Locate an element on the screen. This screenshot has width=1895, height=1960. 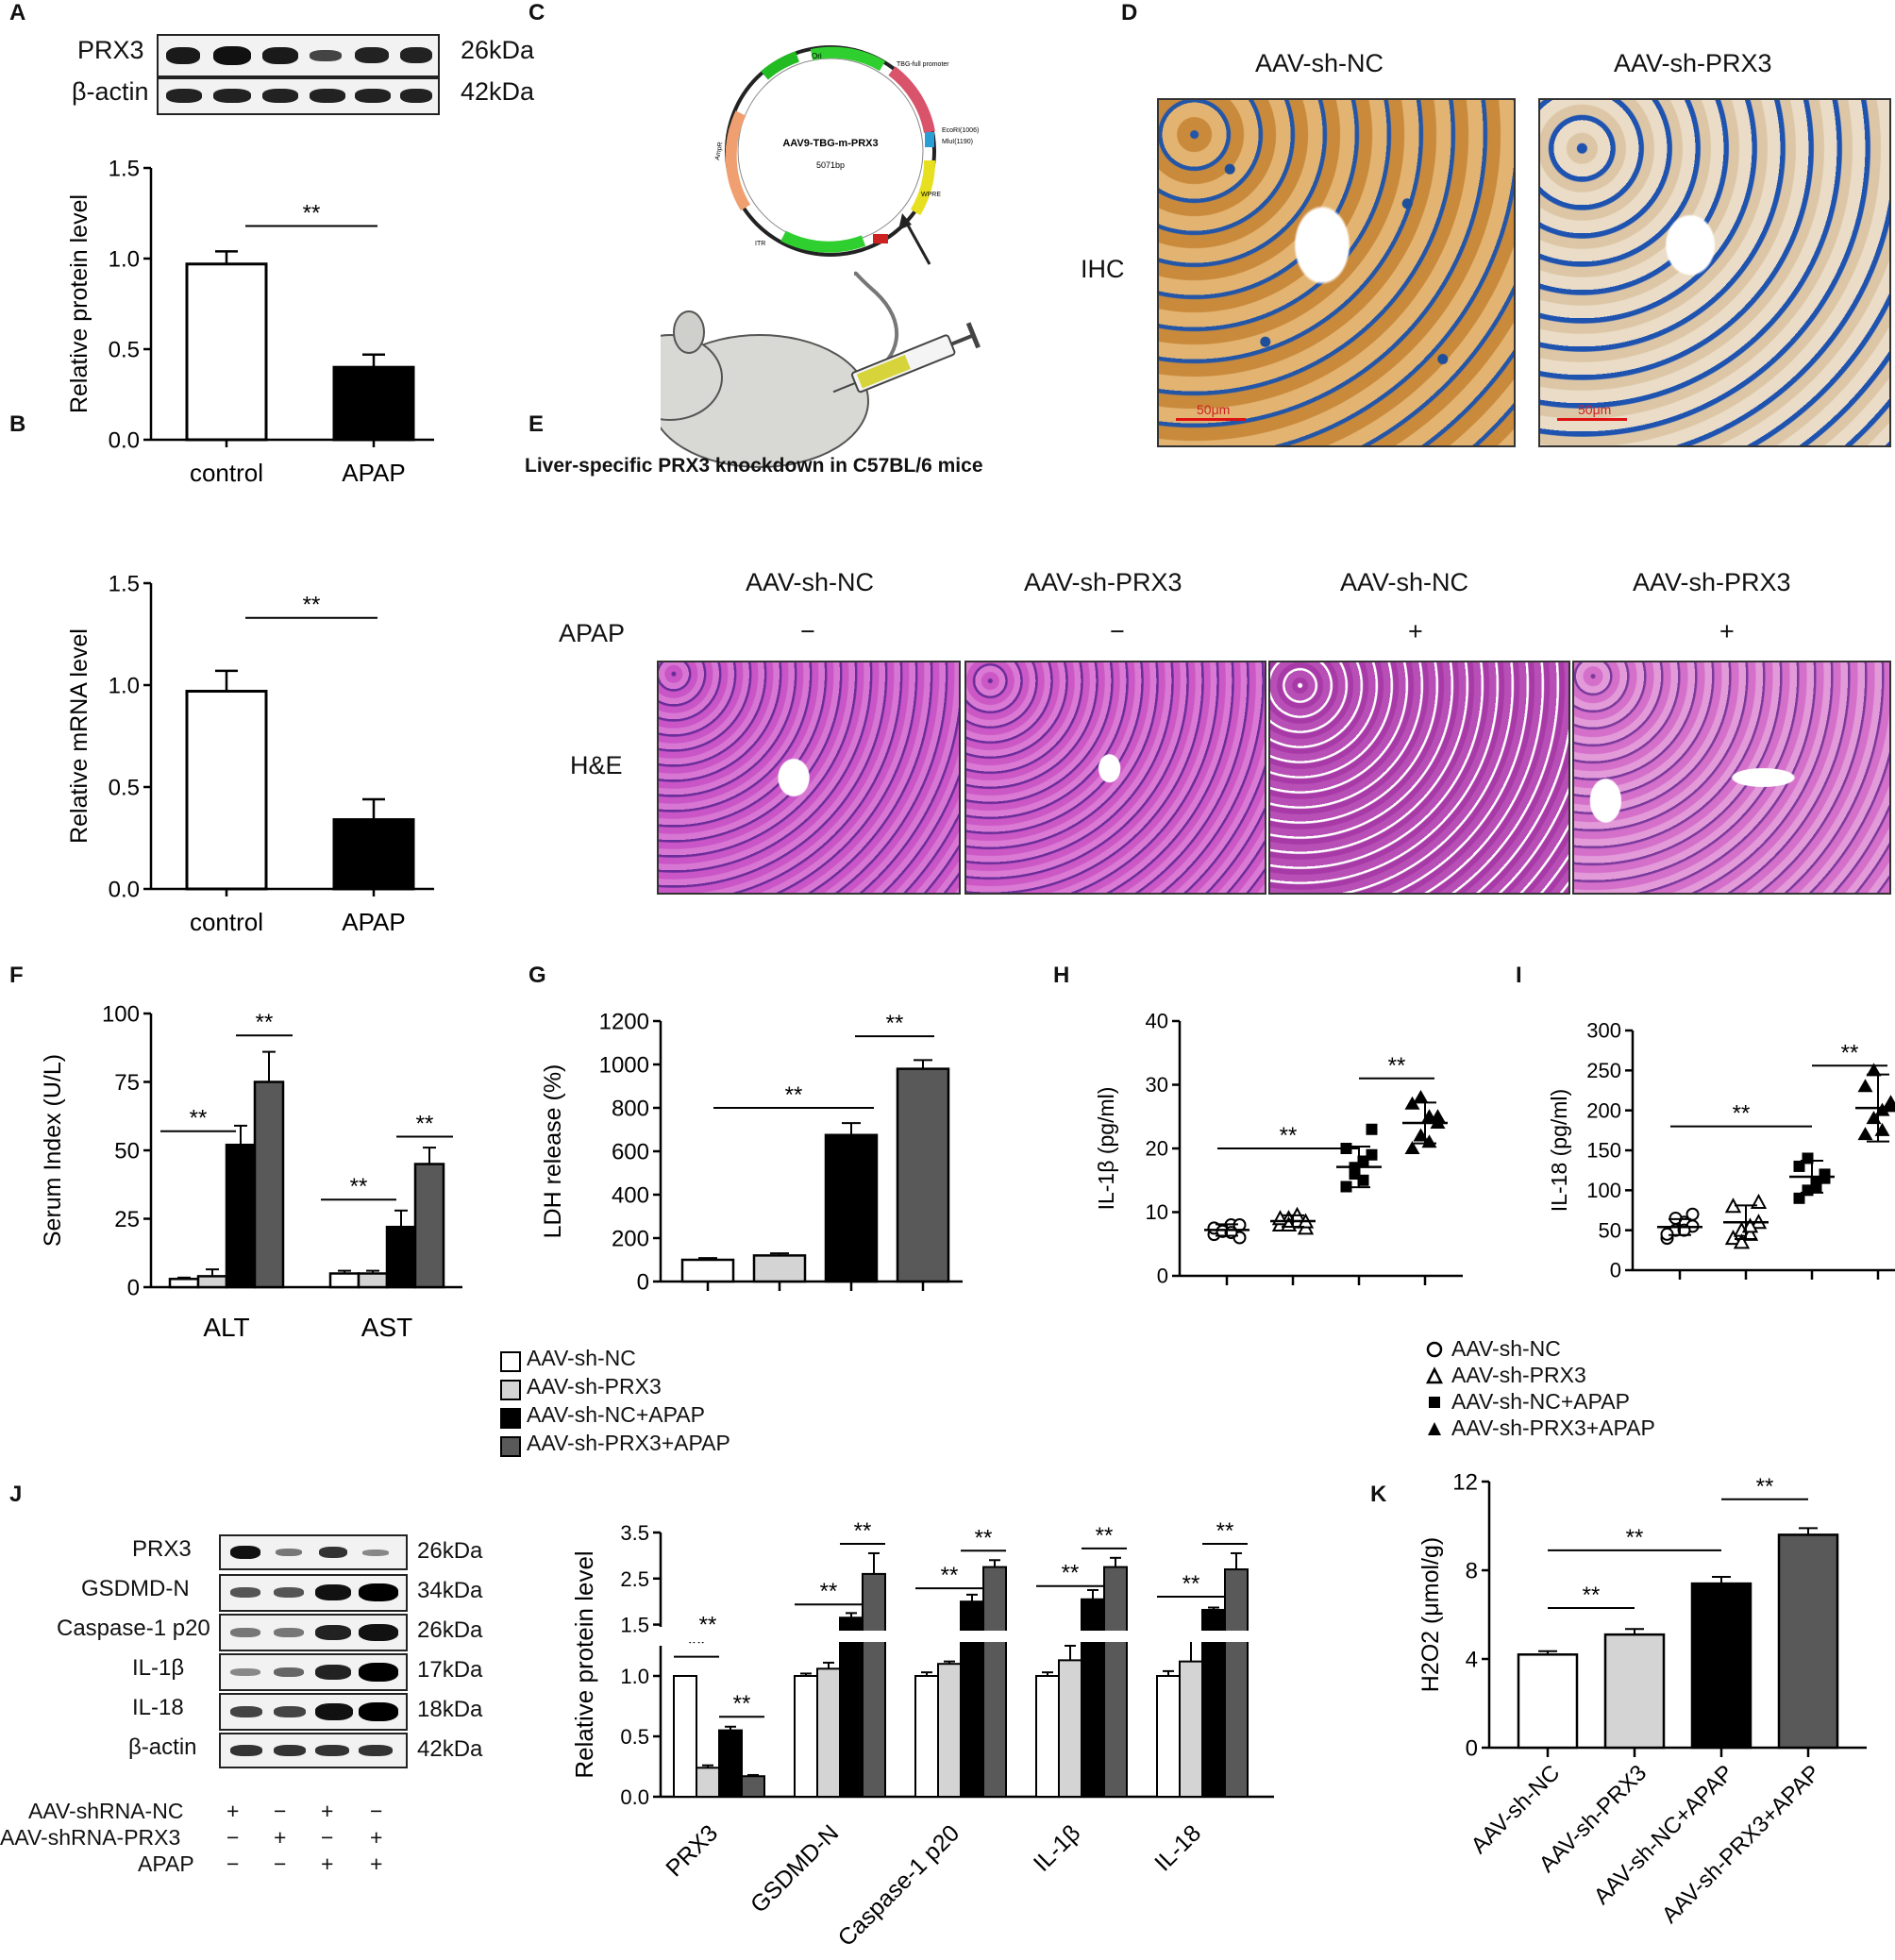
y-tick-label: 400 is located at coordinates (631, 1195).